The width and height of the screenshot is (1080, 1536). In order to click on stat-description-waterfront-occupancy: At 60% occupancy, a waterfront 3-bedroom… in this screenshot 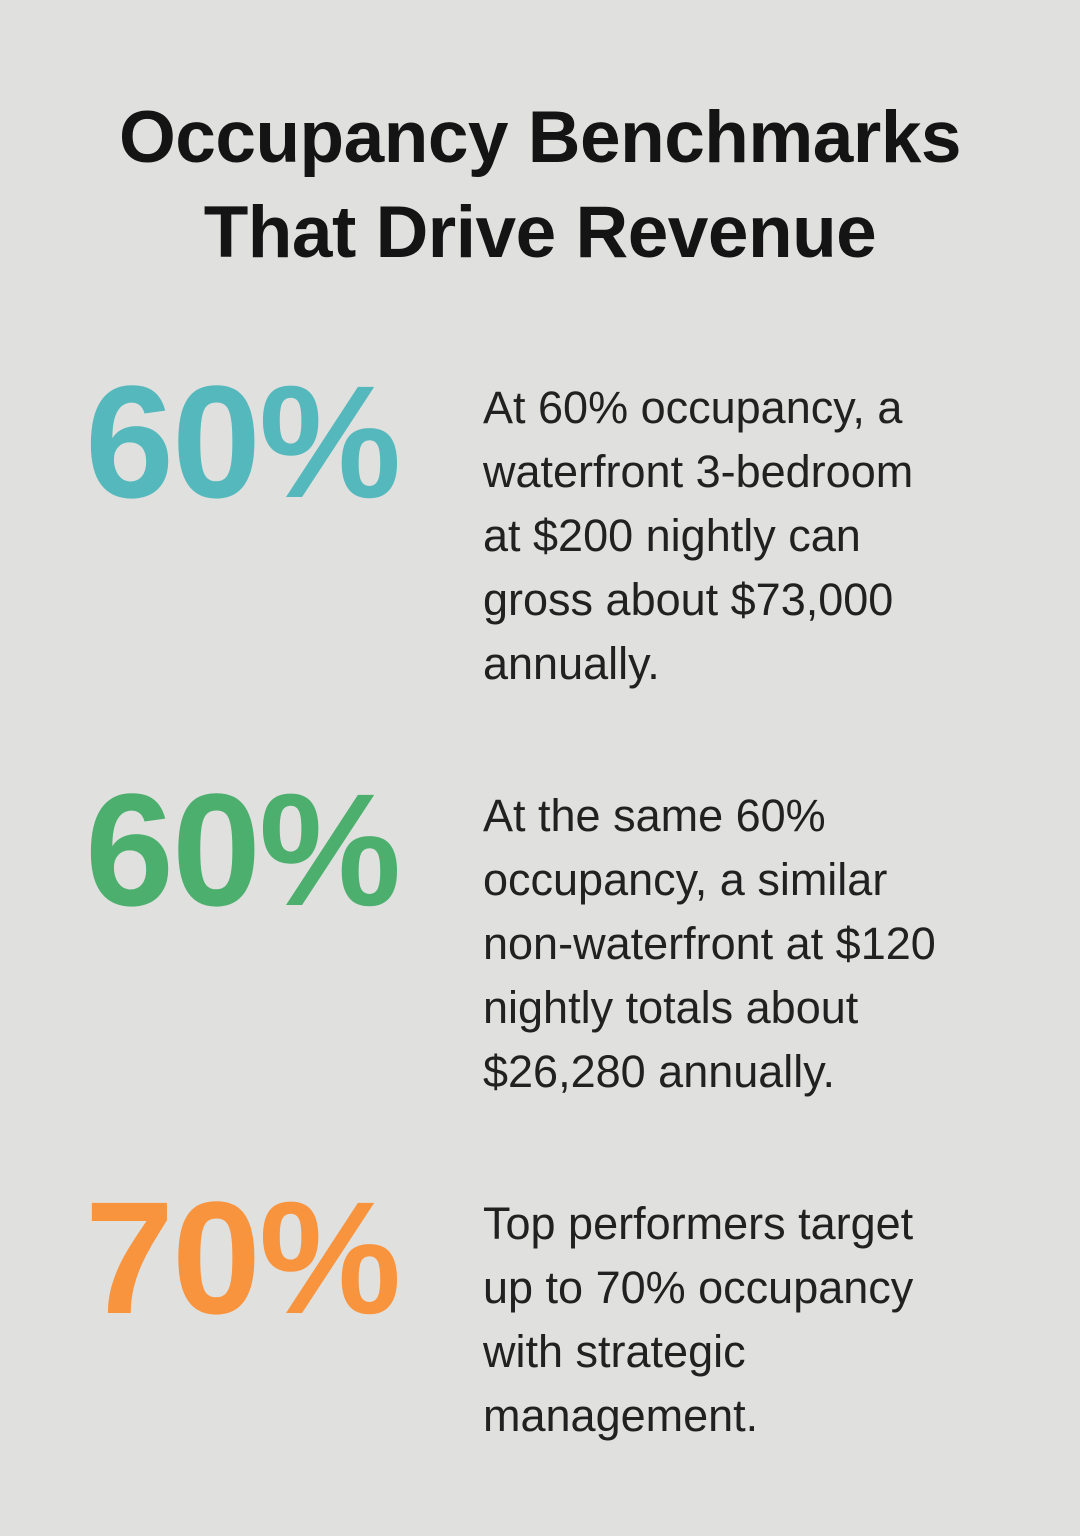, I will do `click(698, 535)`.